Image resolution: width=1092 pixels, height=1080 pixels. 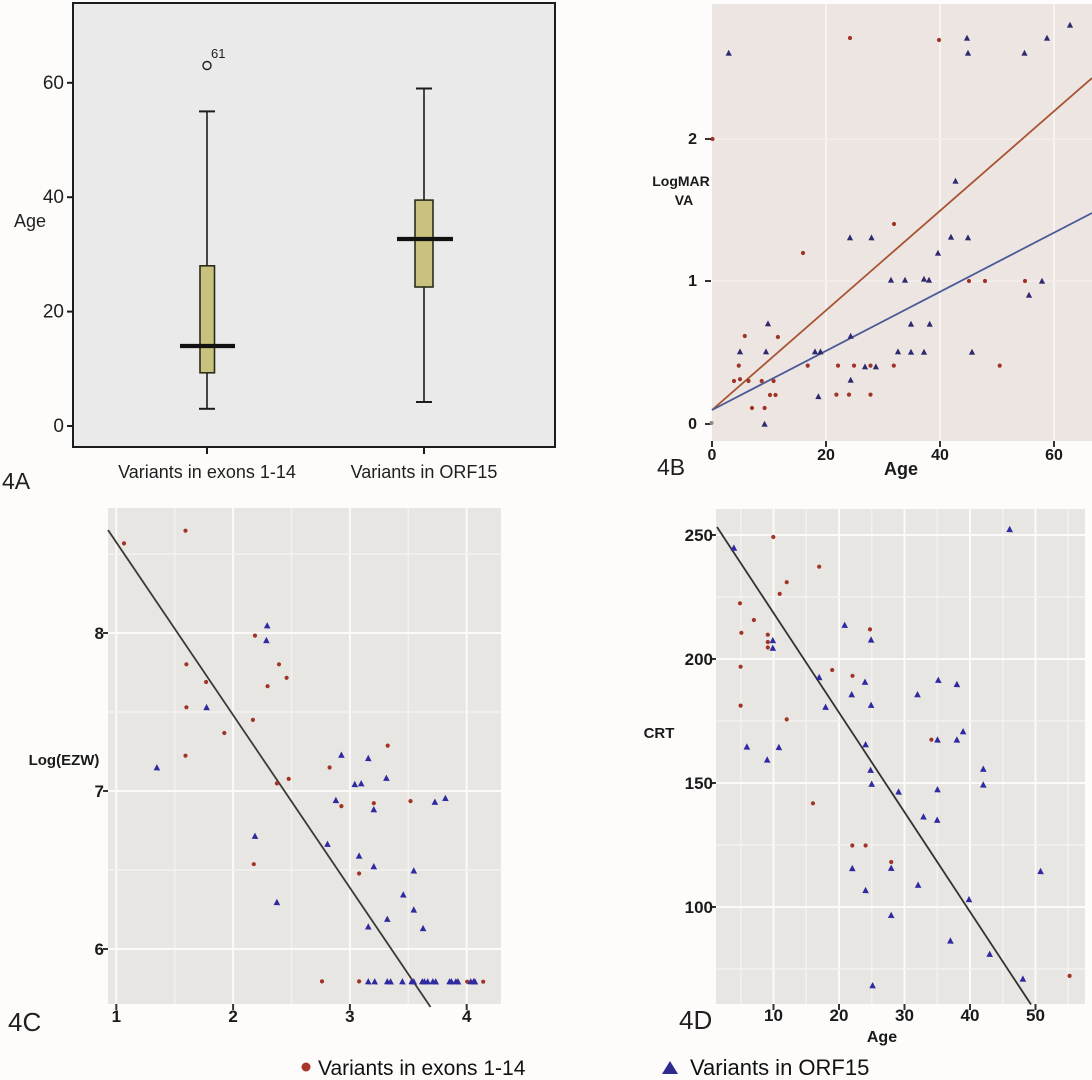 I want to click on svg-text: 7, so click(x=99, y=791).